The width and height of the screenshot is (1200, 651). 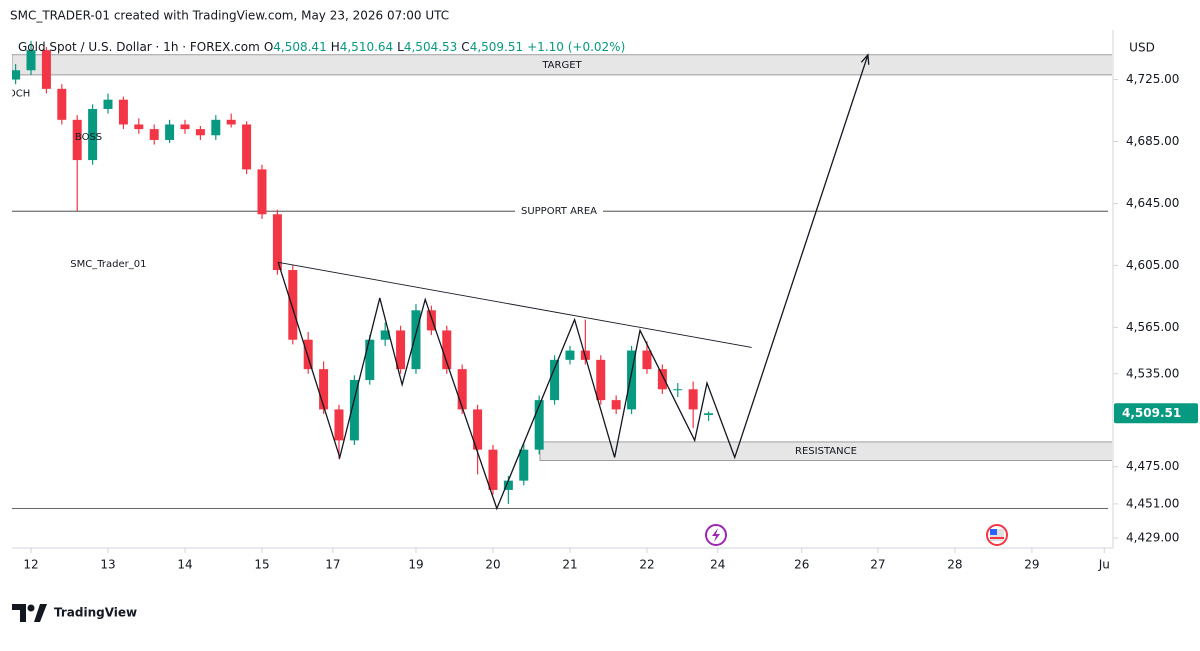 I want to click on x-tick-label: 21, so click(x=569, y=565).